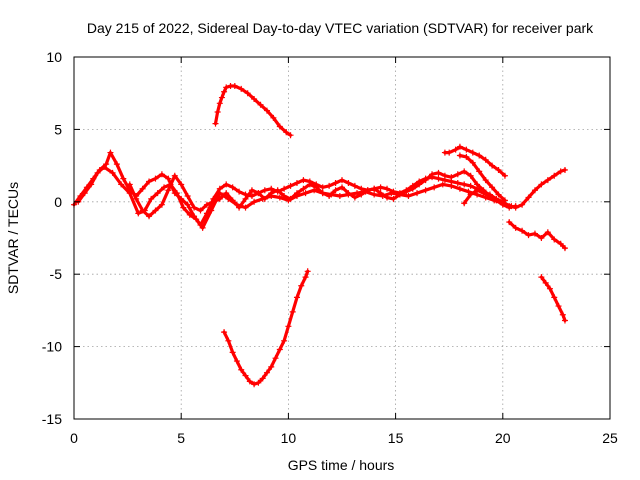 The width and height of the screenshot is (640, 480). I want to click on x-axis-label: GPS time / hours, so click(341, 465).